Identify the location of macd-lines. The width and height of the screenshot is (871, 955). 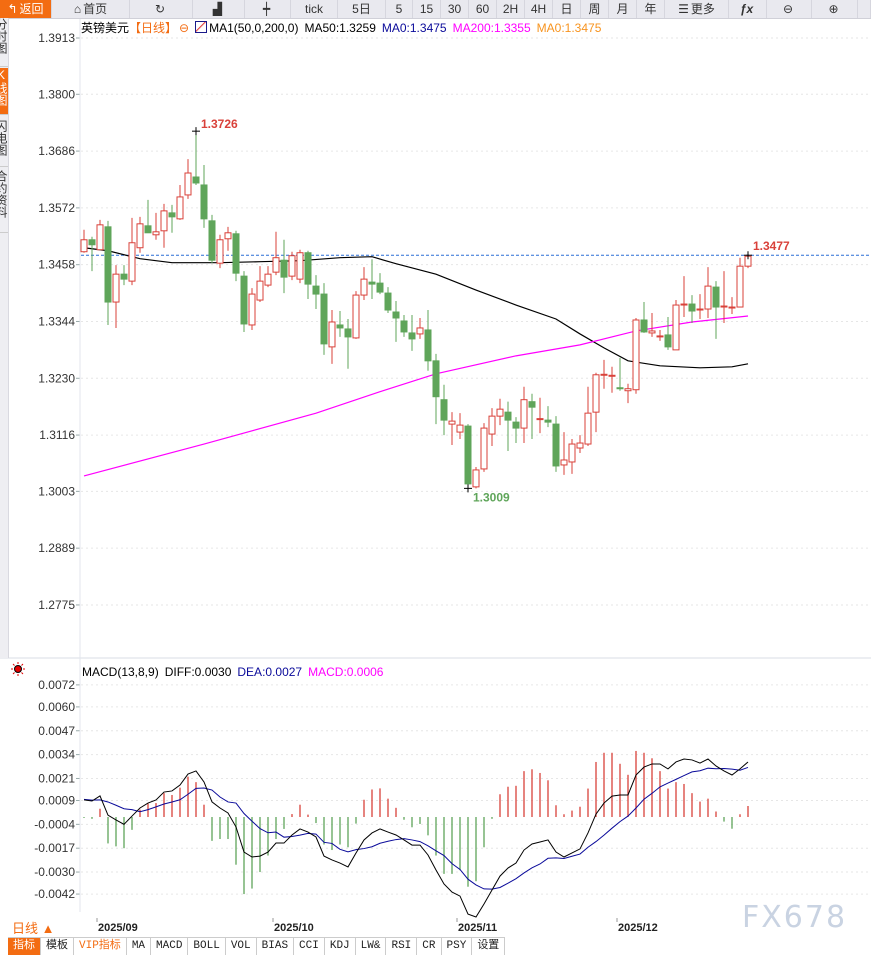
(416, 838).